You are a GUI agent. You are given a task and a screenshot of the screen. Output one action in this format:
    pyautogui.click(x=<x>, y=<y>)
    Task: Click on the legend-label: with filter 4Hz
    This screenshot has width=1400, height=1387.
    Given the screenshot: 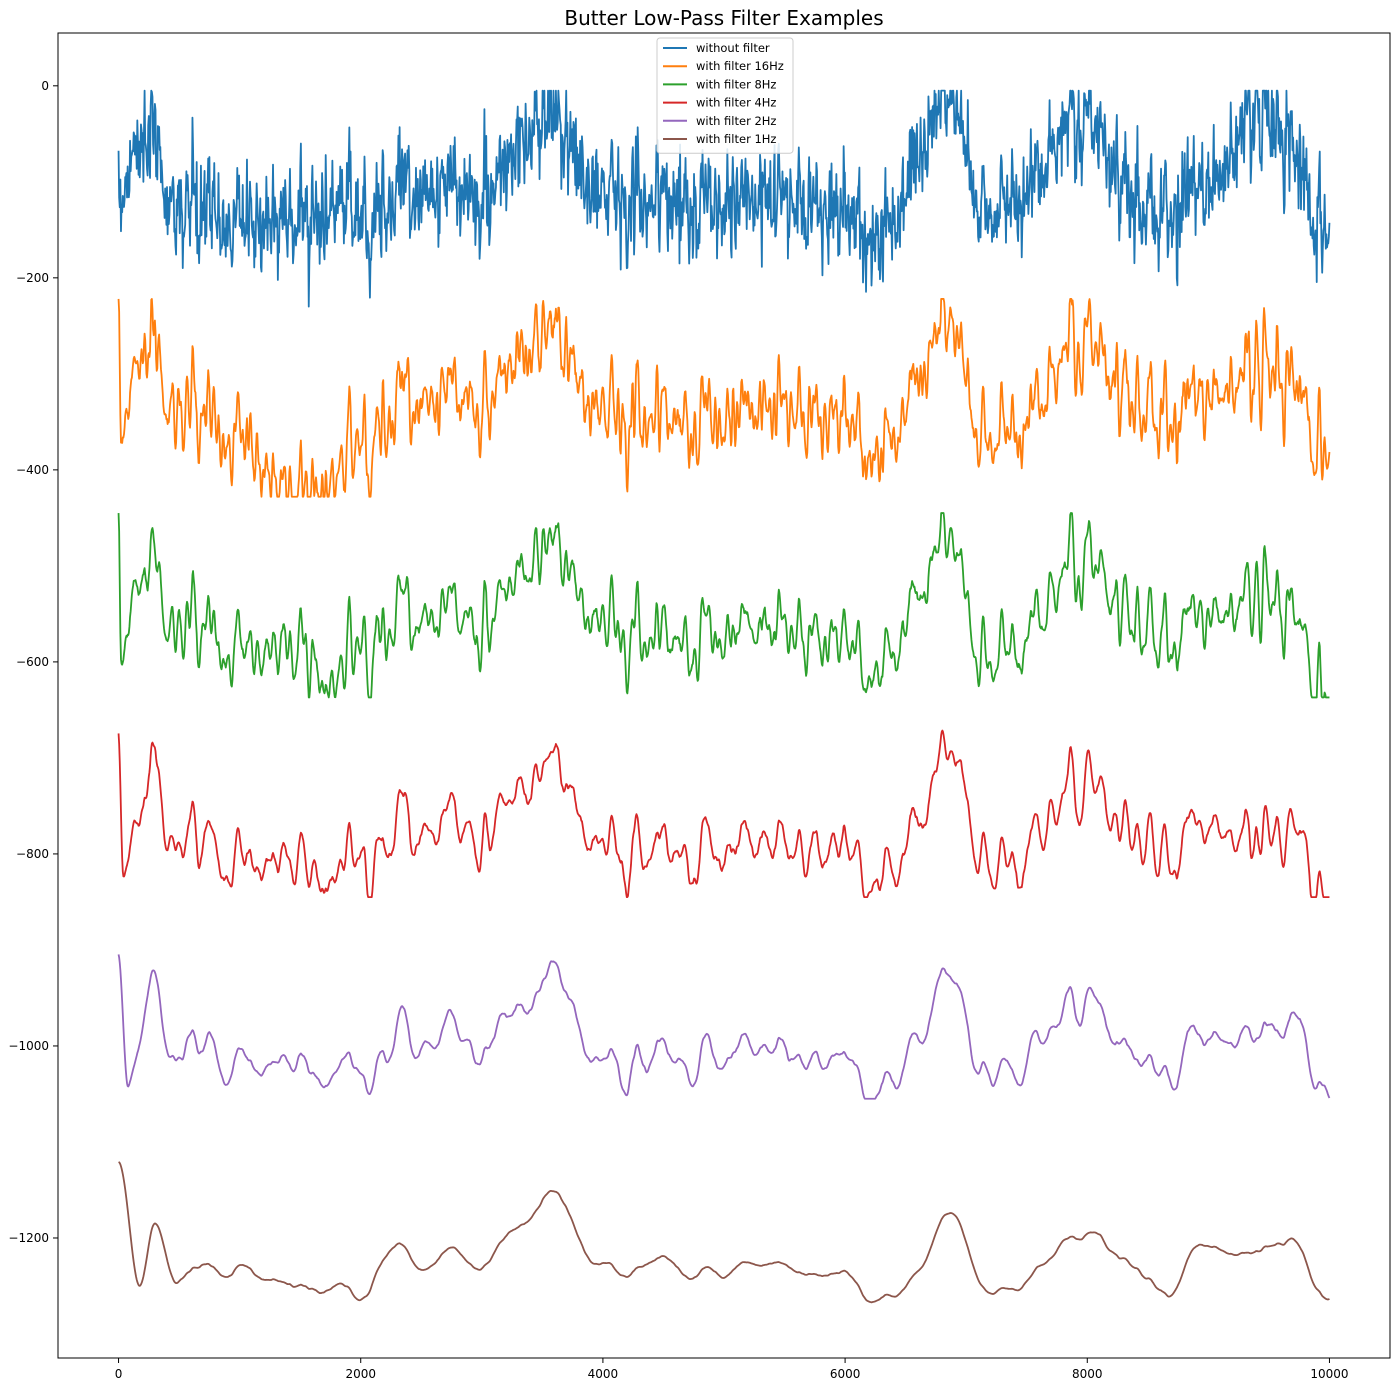 What is the action you would take?
    pyautogui.click(x=736, y=103)
    